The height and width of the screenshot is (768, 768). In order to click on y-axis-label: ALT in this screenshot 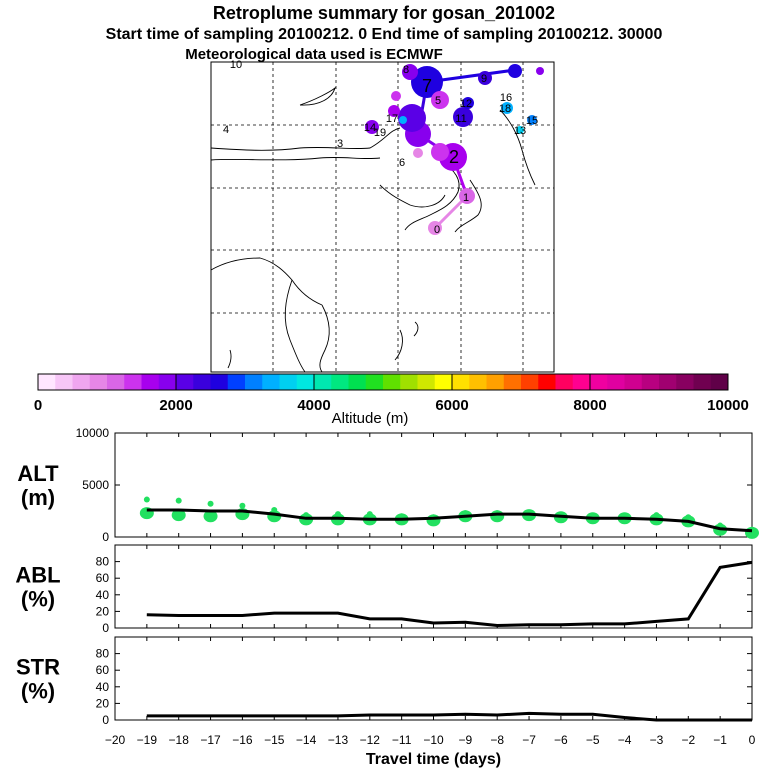, I will do `click(38, 473)`.